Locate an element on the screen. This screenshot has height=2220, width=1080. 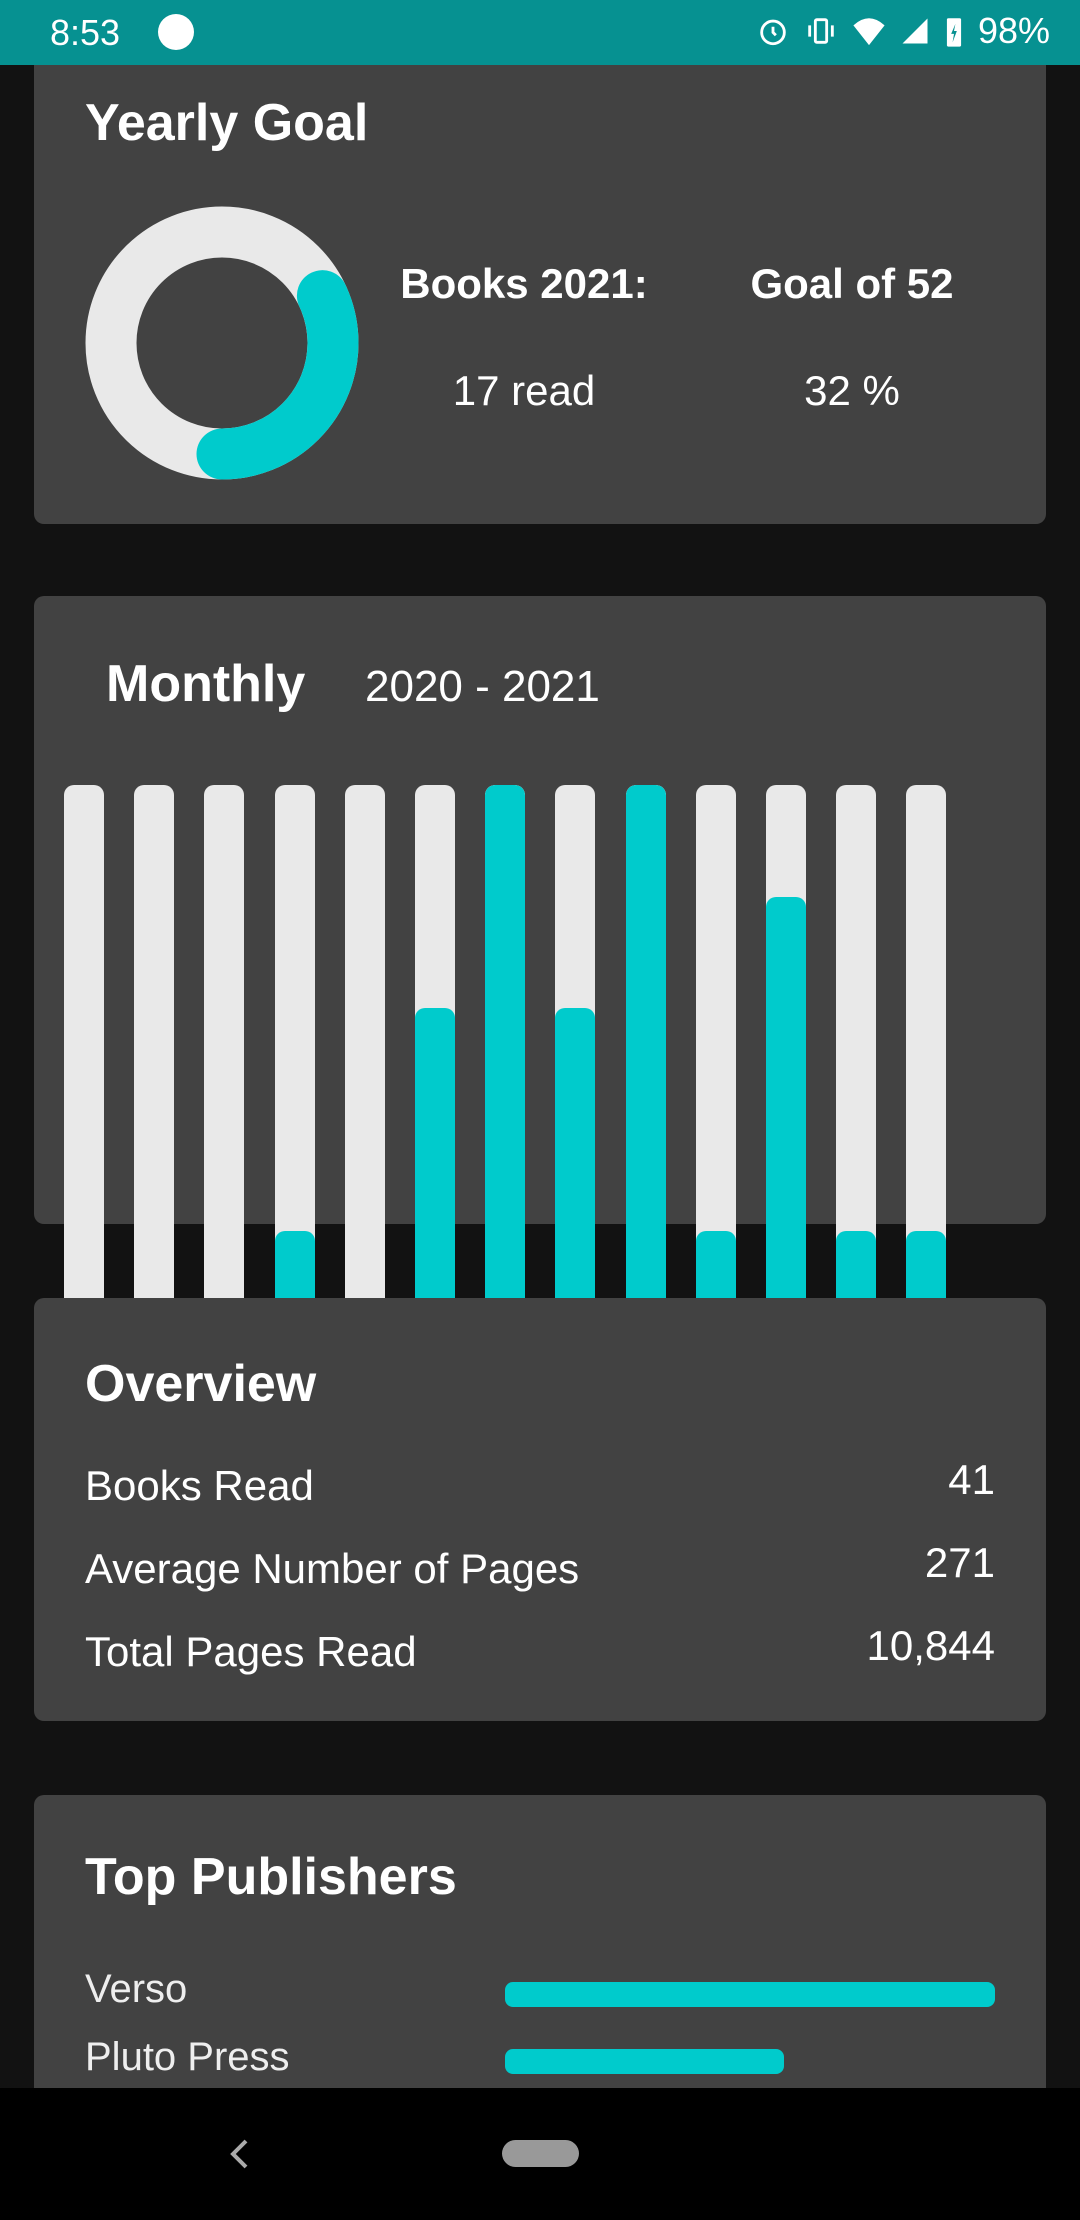
goal-donut is located at coordinates (222, 343).